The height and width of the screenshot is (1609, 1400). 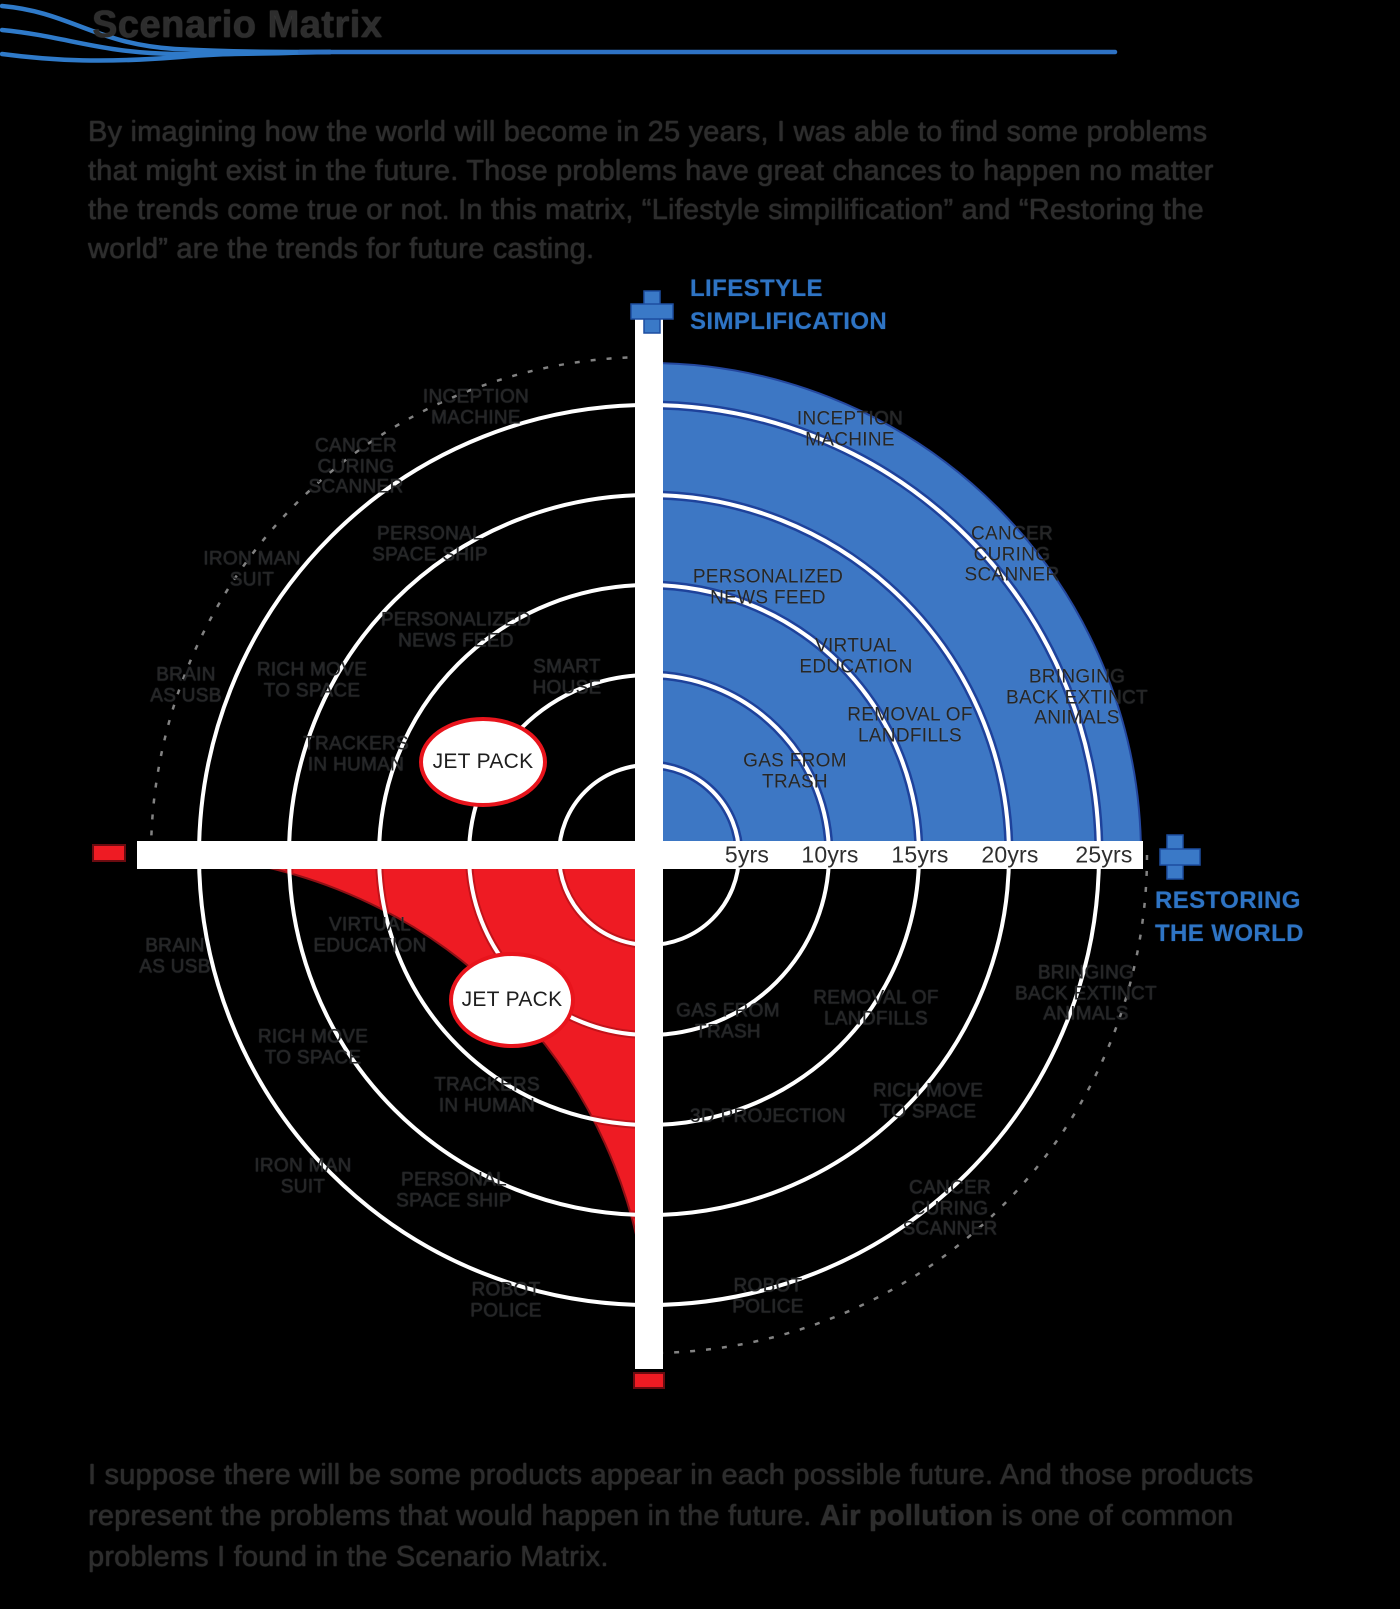 I want to click on logo-waves-icon, so click(x=559, y=33).